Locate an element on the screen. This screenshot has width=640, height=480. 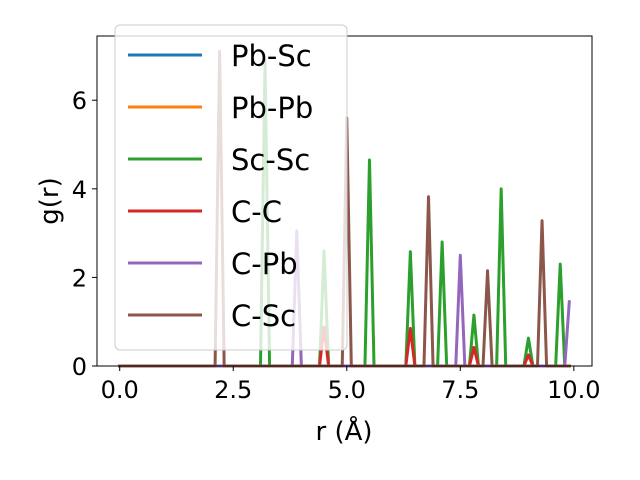
legend-label-pb-pb: Pb-Pb is located at coordinates (272, 108).